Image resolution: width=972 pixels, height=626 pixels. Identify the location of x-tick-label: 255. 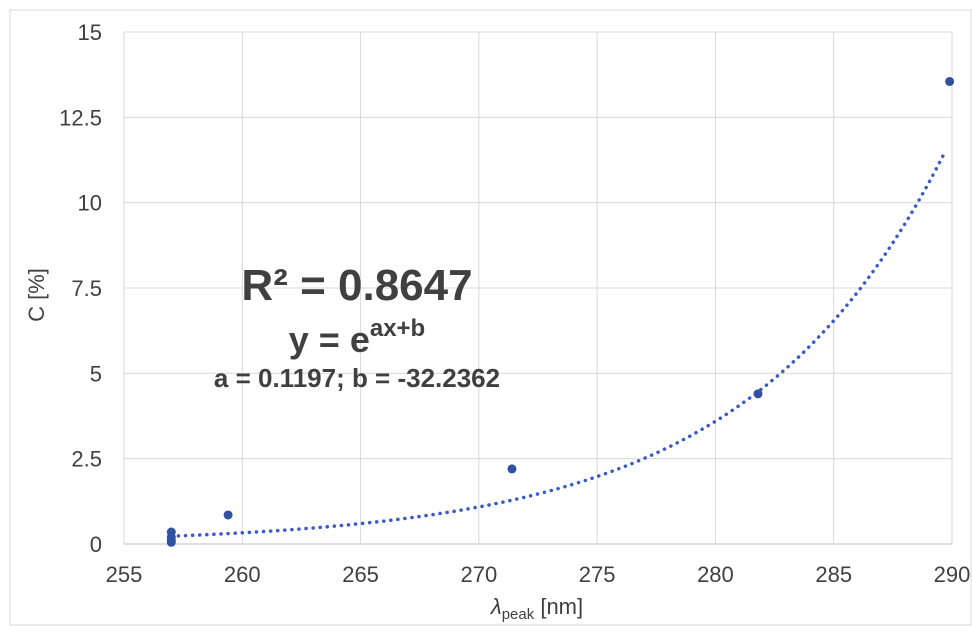
(124, 574).